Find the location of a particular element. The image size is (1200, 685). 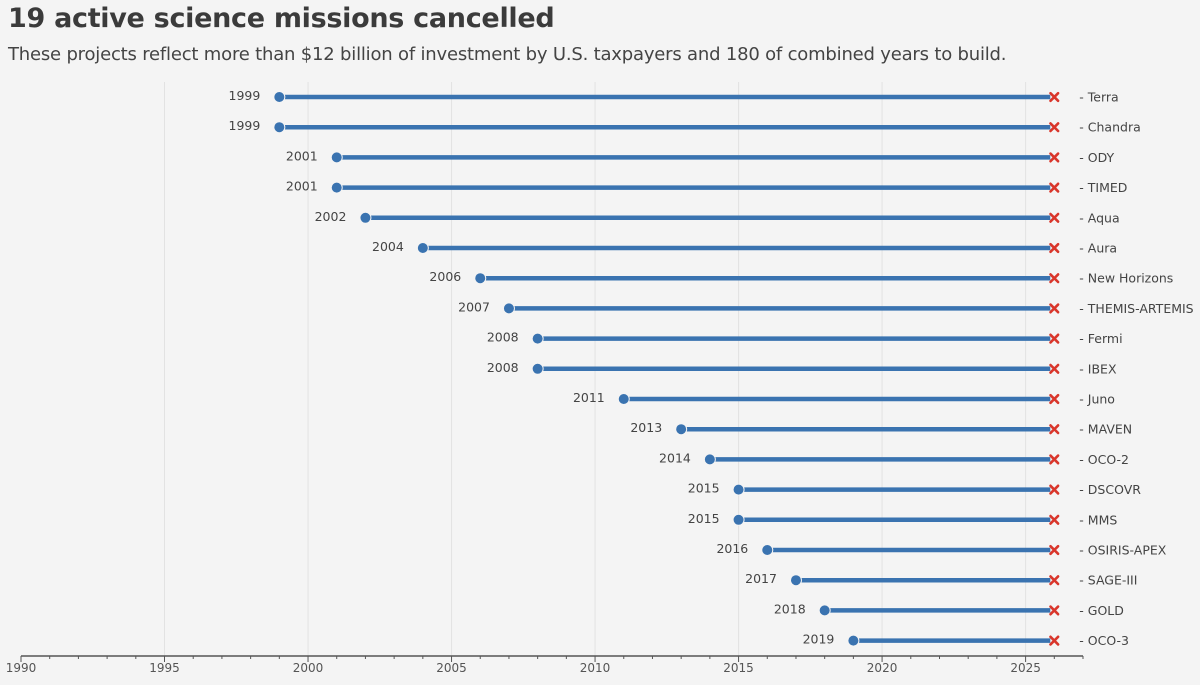

start-year-label: 2019 is located at coordinates (819, 639).